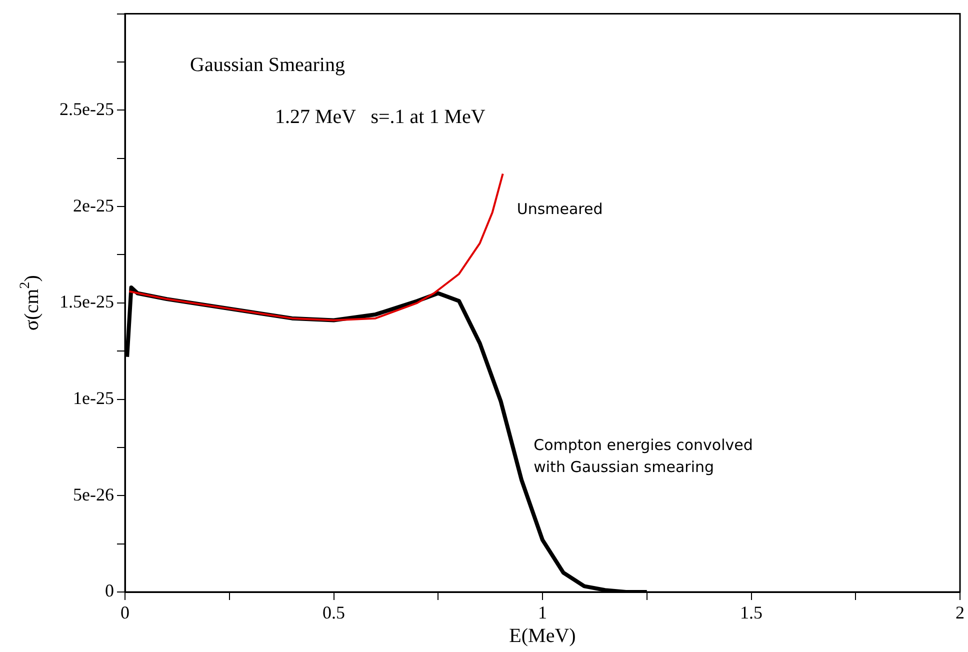  I want to click on series-label: Compton energies convolved with Gaussian smearing, so click(643, 456).